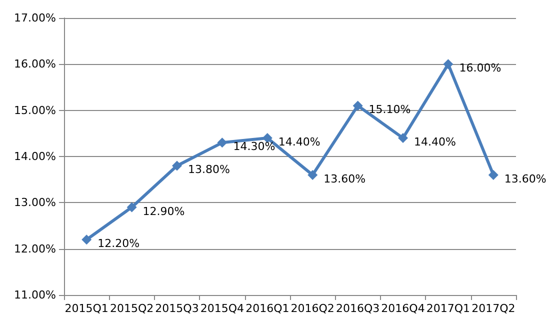 The image size is (560, 327). Describe the element at coordinates (163, 211) in the screenshot. I see `data-label: 12.90%` at that location.